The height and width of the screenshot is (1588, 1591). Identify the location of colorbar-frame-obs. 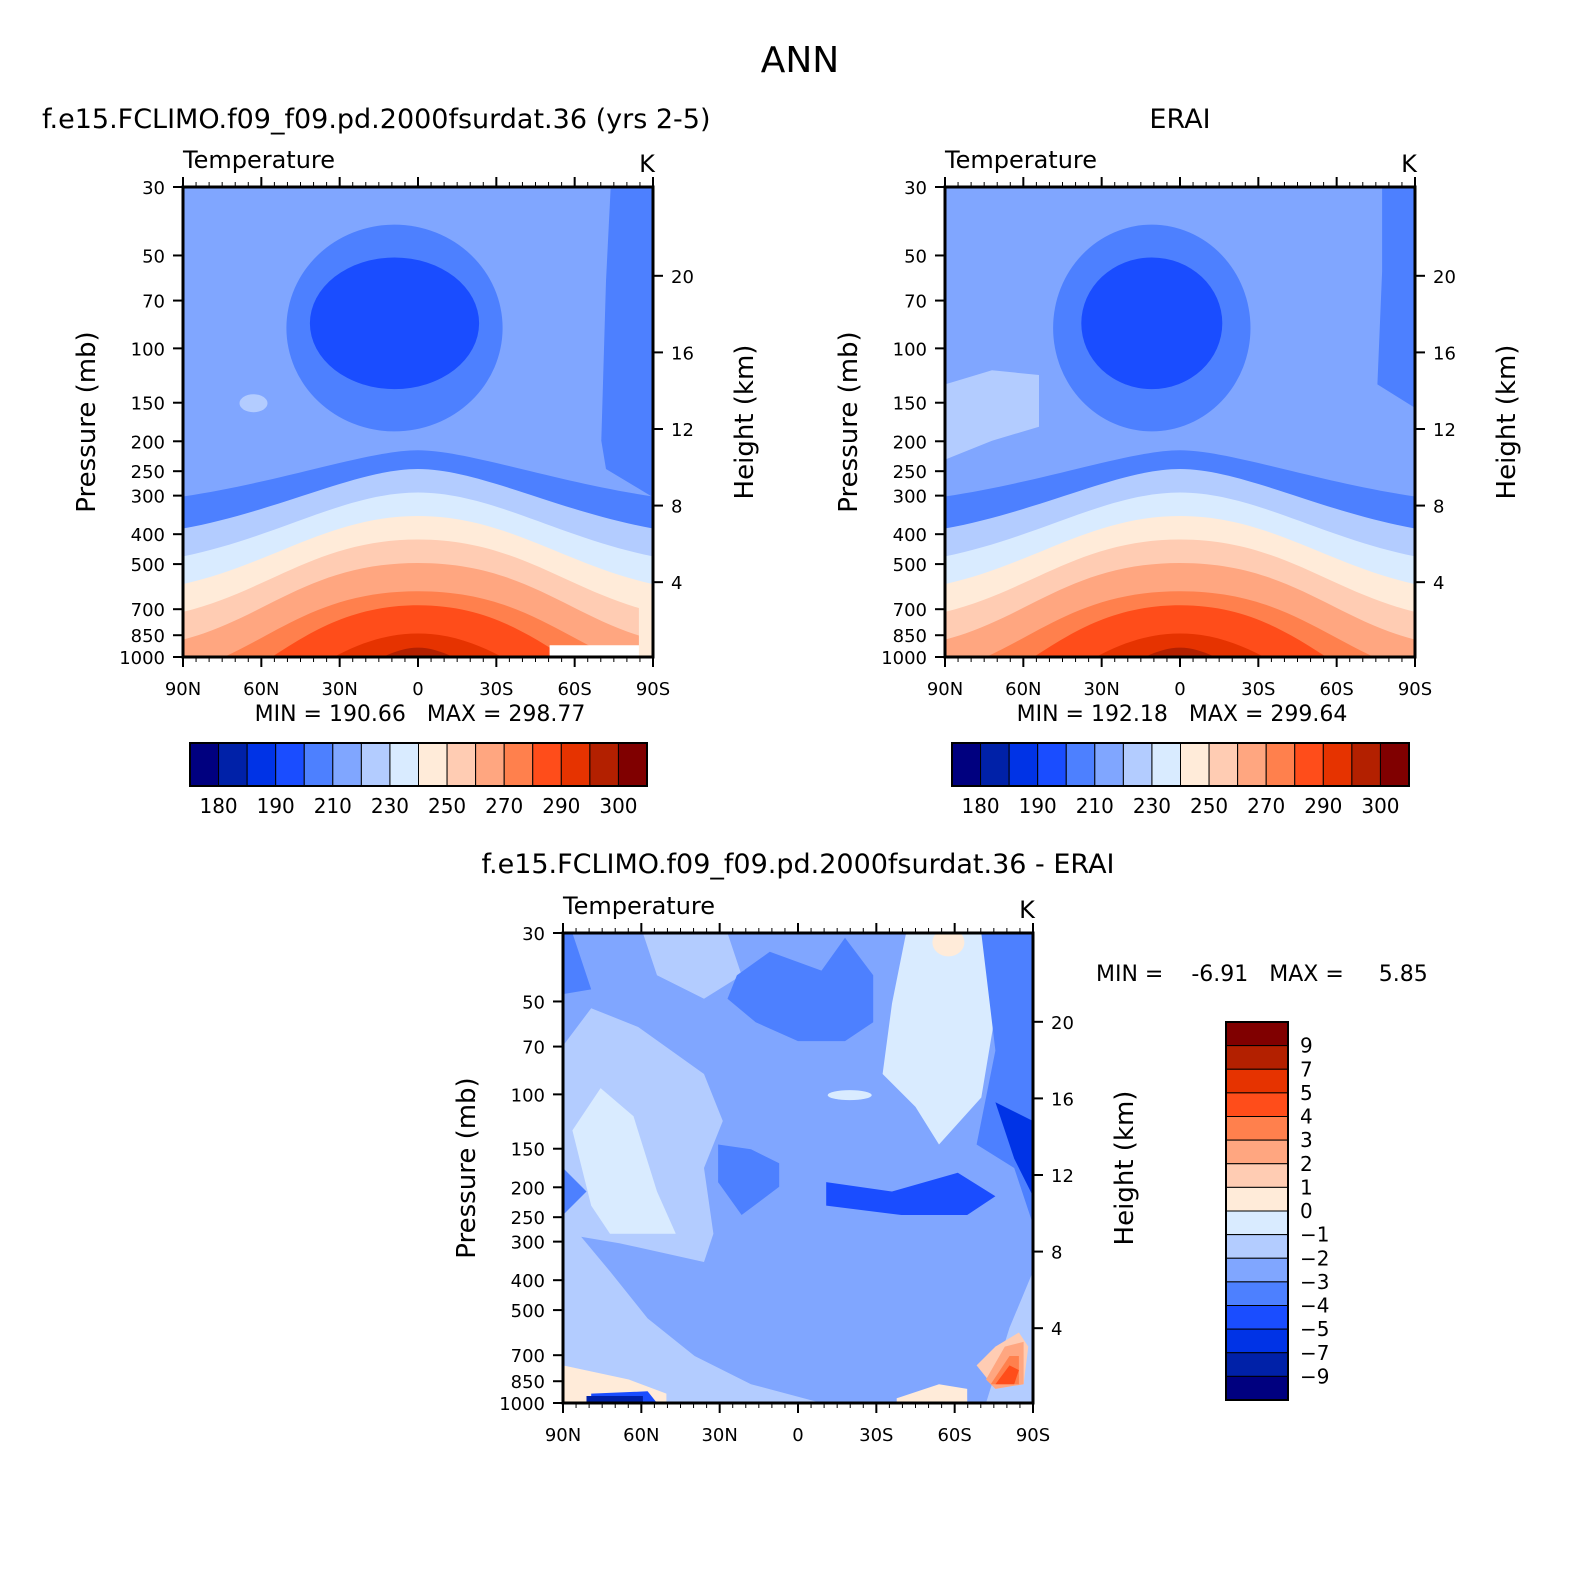
(1180, 764).